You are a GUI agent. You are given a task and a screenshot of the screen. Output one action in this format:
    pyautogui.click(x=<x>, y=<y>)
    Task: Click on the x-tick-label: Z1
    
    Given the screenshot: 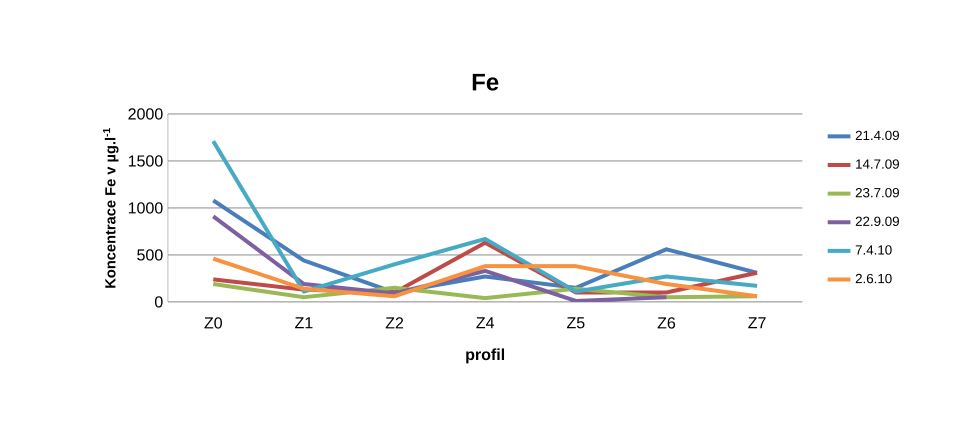 What is the action you would take?
    pyautogui.click(x=303, y=322)
    